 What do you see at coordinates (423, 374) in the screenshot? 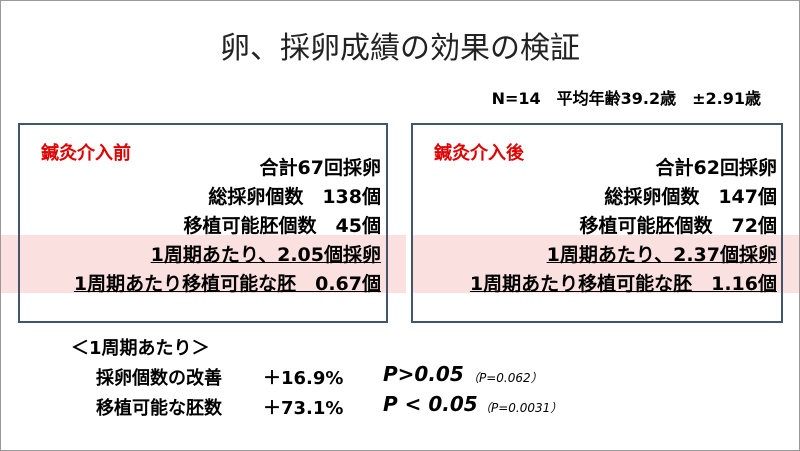
I see `row-significance: P>0.05` at bounding box center [423, 374].